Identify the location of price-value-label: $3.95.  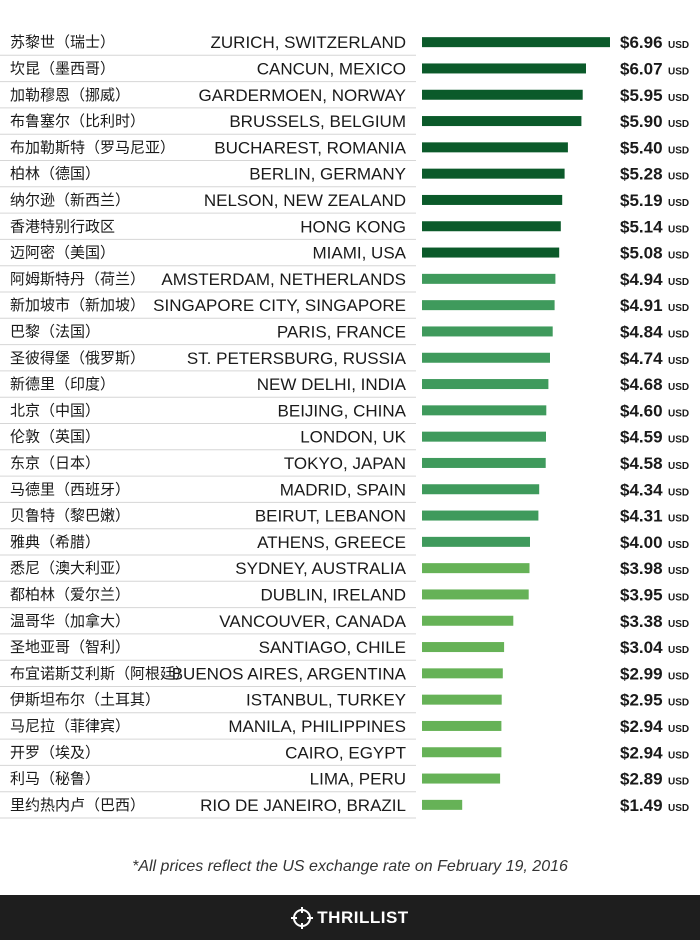
(641, 594).